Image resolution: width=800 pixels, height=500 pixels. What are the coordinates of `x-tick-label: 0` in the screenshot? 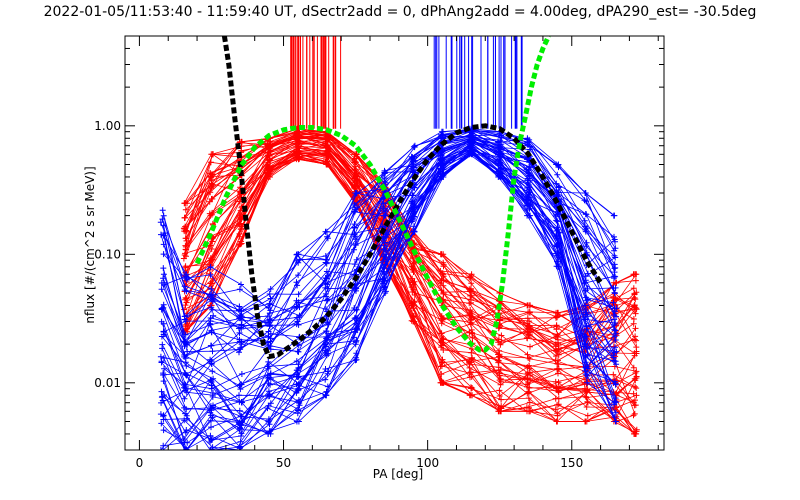 It's located at (140, 463).